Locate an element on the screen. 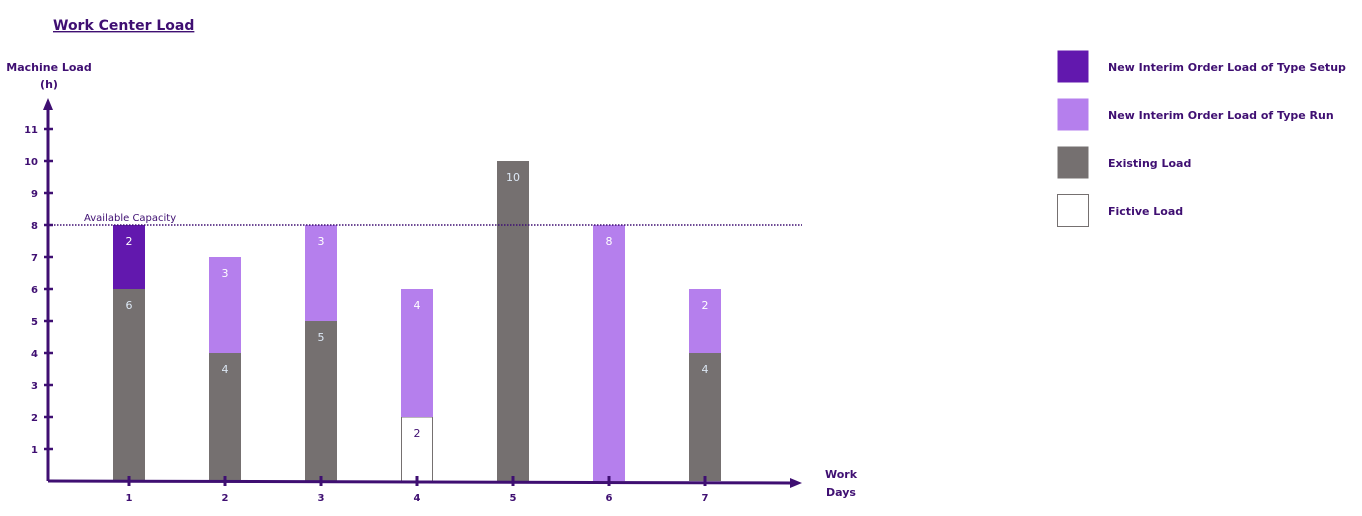 The width and height of the screenshot is (1362, 516). x-axis is located at coordinates (420, 482).